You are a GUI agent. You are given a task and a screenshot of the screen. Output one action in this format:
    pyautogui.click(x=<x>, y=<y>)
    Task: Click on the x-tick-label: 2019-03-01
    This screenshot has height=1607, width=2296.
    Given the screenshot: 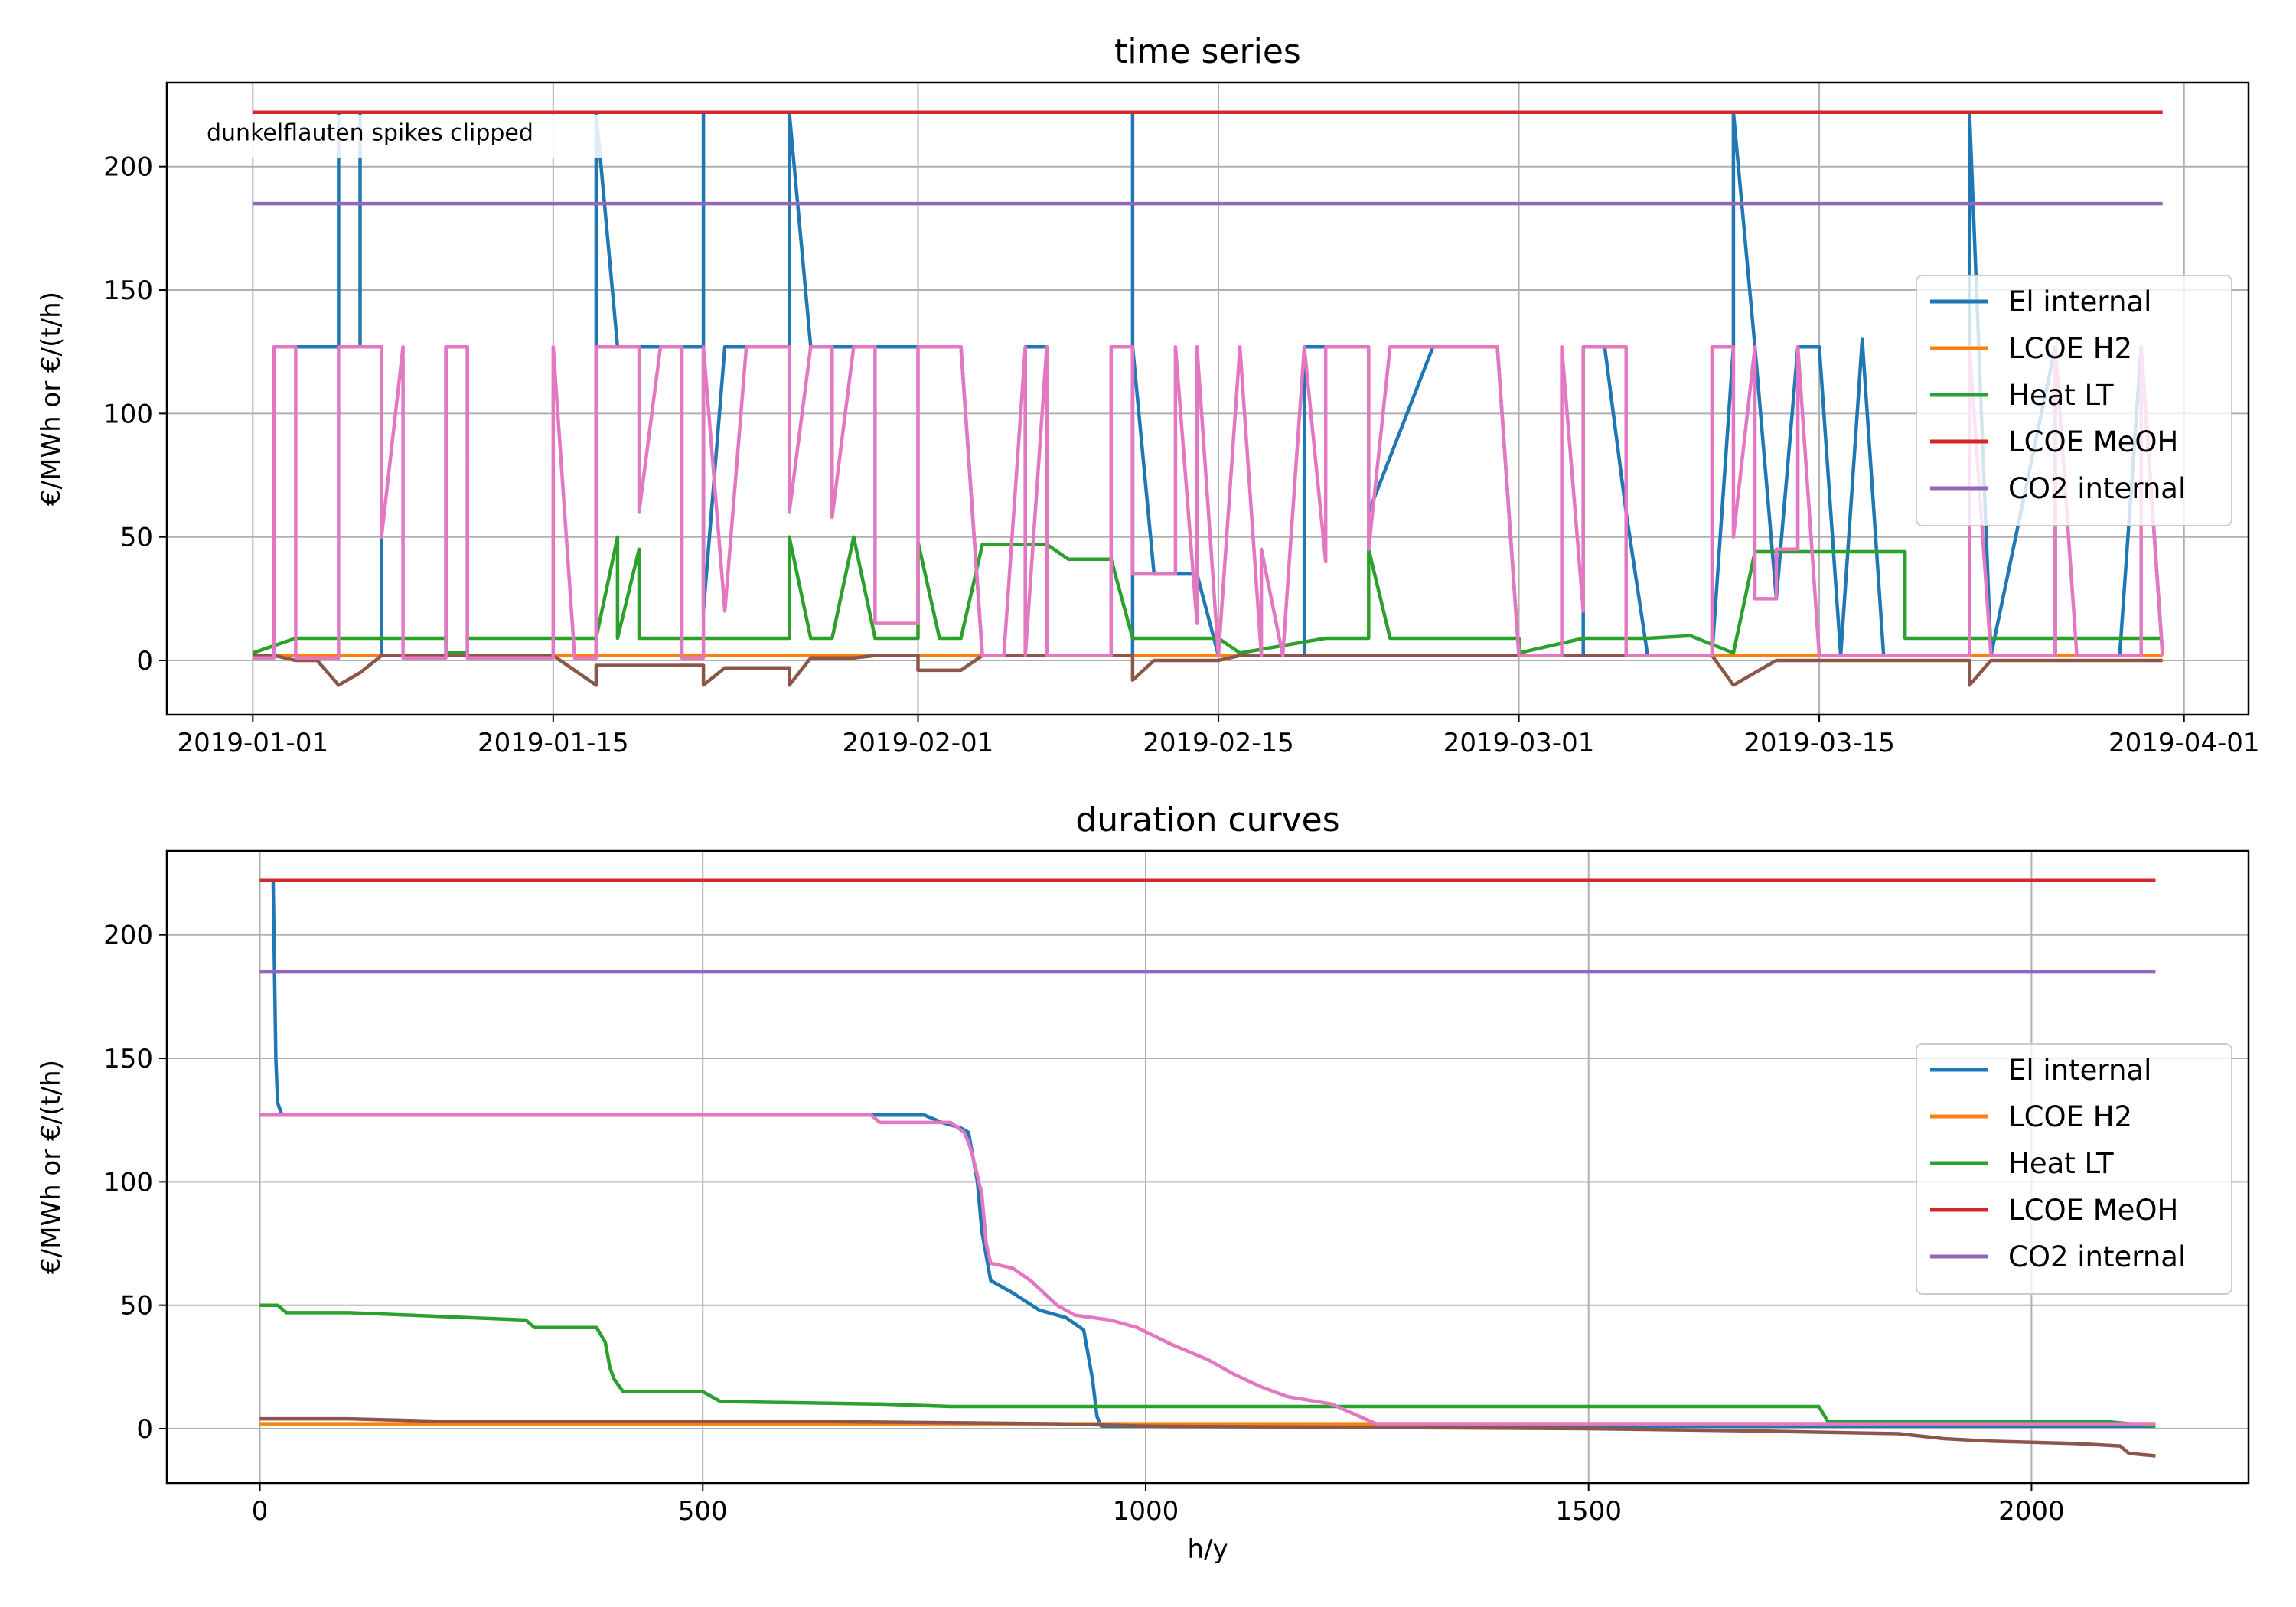 What is the action you would take?
    pyautogui.click(x=1519, y=743)
    